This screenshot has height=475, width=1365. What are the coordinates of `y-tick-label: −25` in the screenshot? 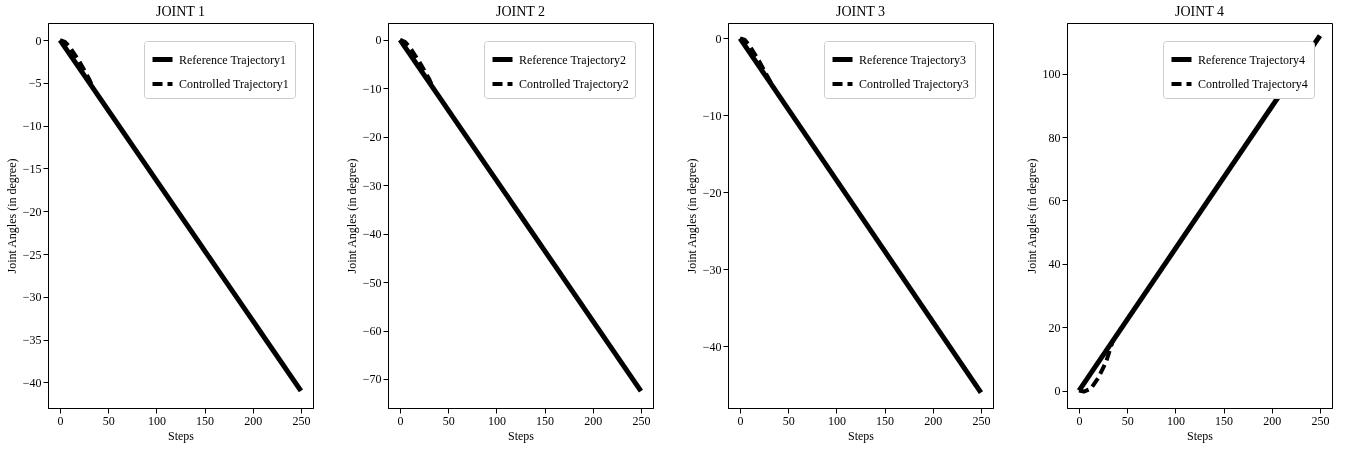 It's located at (32, 254).